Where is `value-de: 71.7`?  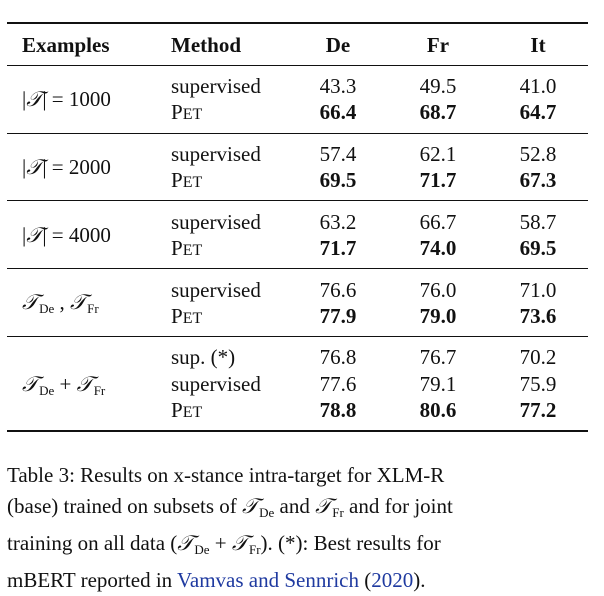
value-de: 71.7 is located at coordinates (338, 248).